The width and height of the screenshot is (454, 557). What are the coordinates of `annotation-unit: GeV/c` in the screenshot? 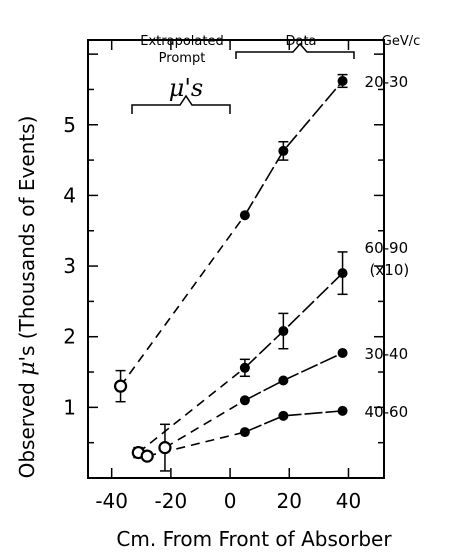 It's located at (401, 41).